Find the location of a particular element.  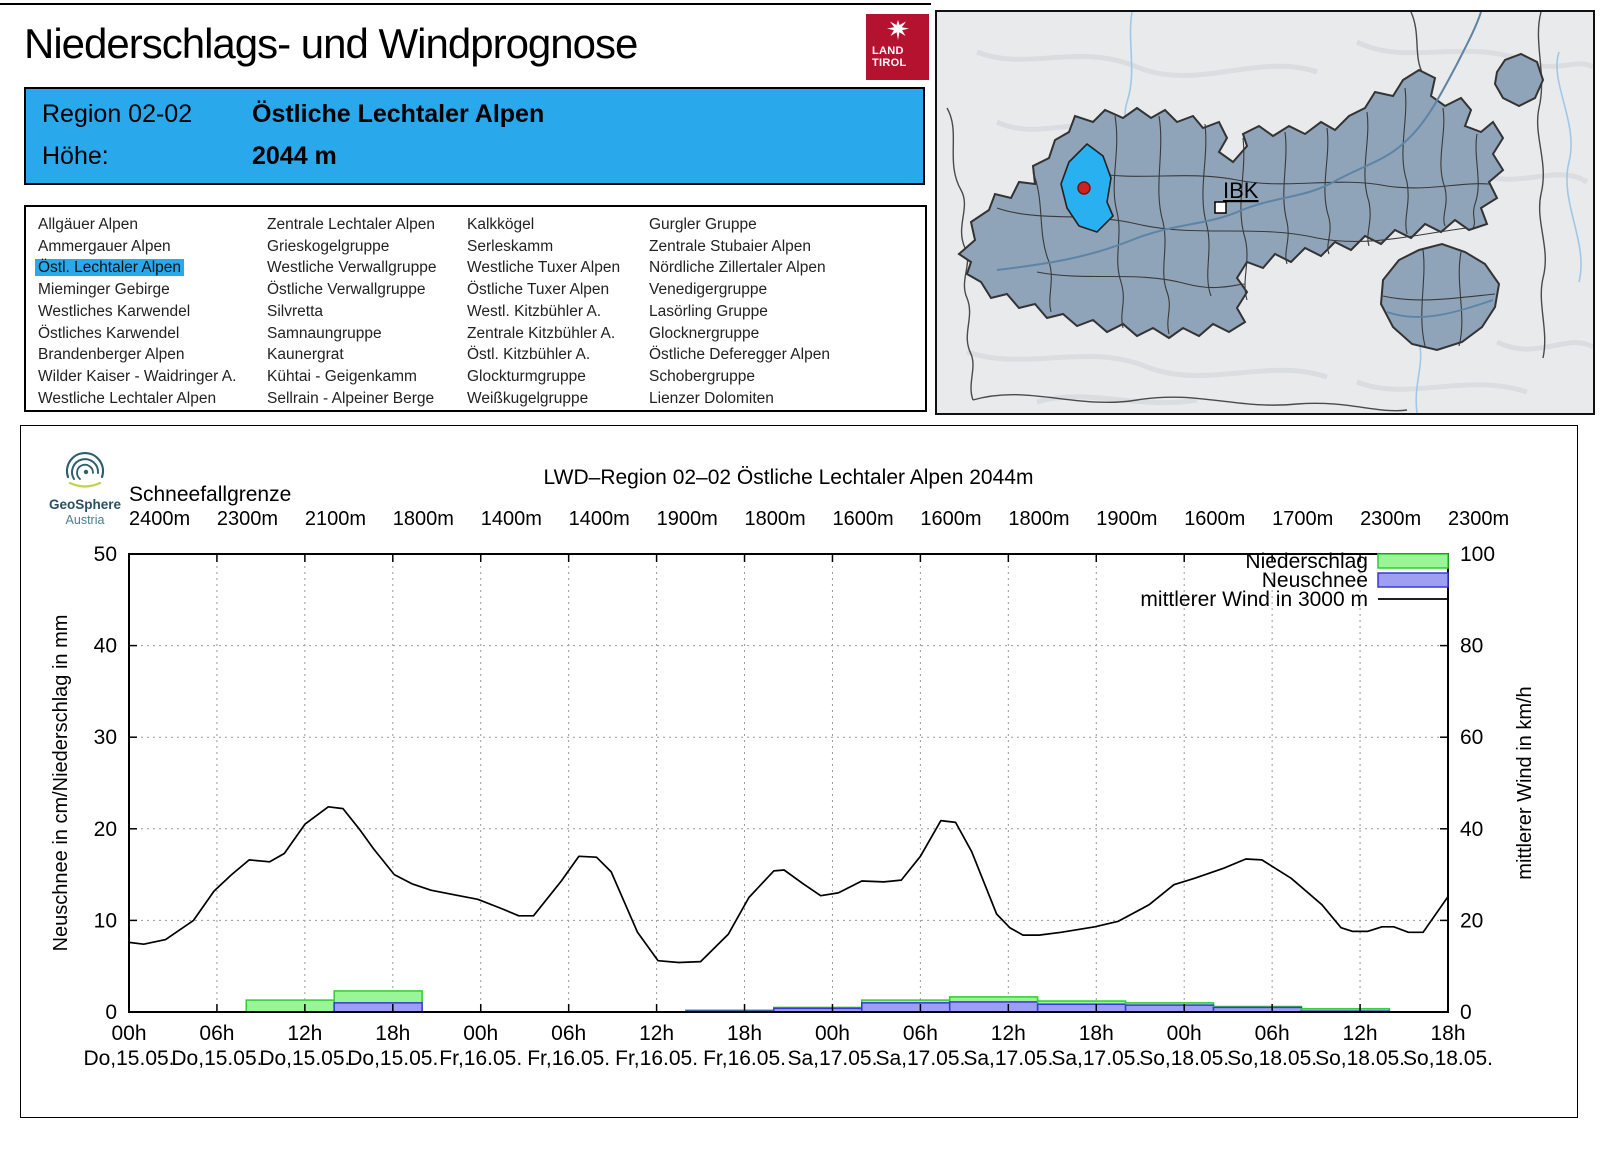

region-list-item: Schobergruppe is located at coordinates (702, 376).